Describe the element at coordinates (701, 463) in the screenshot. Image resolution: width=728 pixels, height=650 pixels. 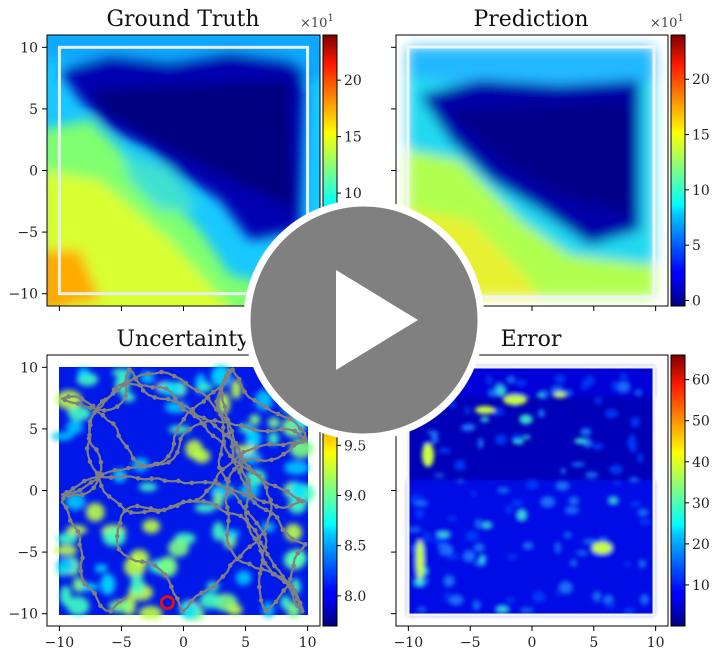
I see `colorbar-tick-label: 40` at that location.